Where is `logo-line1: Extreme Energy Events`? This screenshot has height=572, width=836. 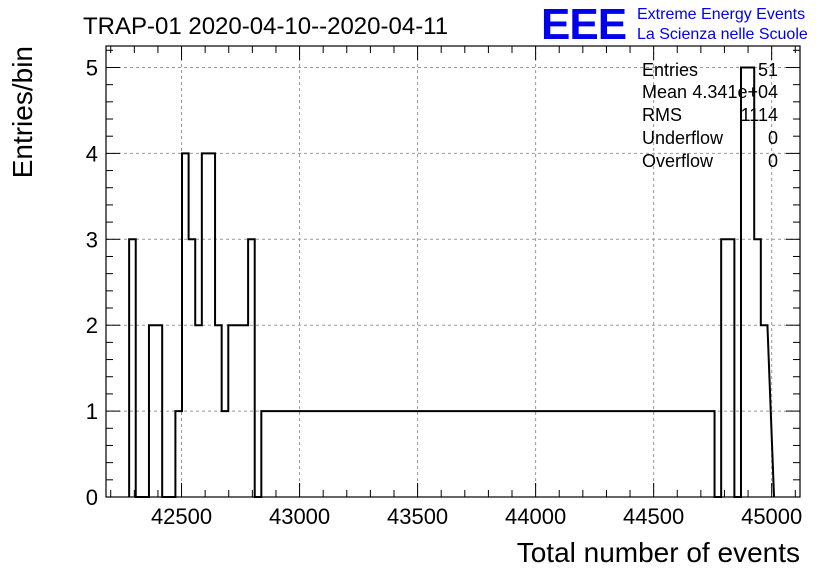
logo-line1: Extreme Energy Events is located at coordinates (721, 14).